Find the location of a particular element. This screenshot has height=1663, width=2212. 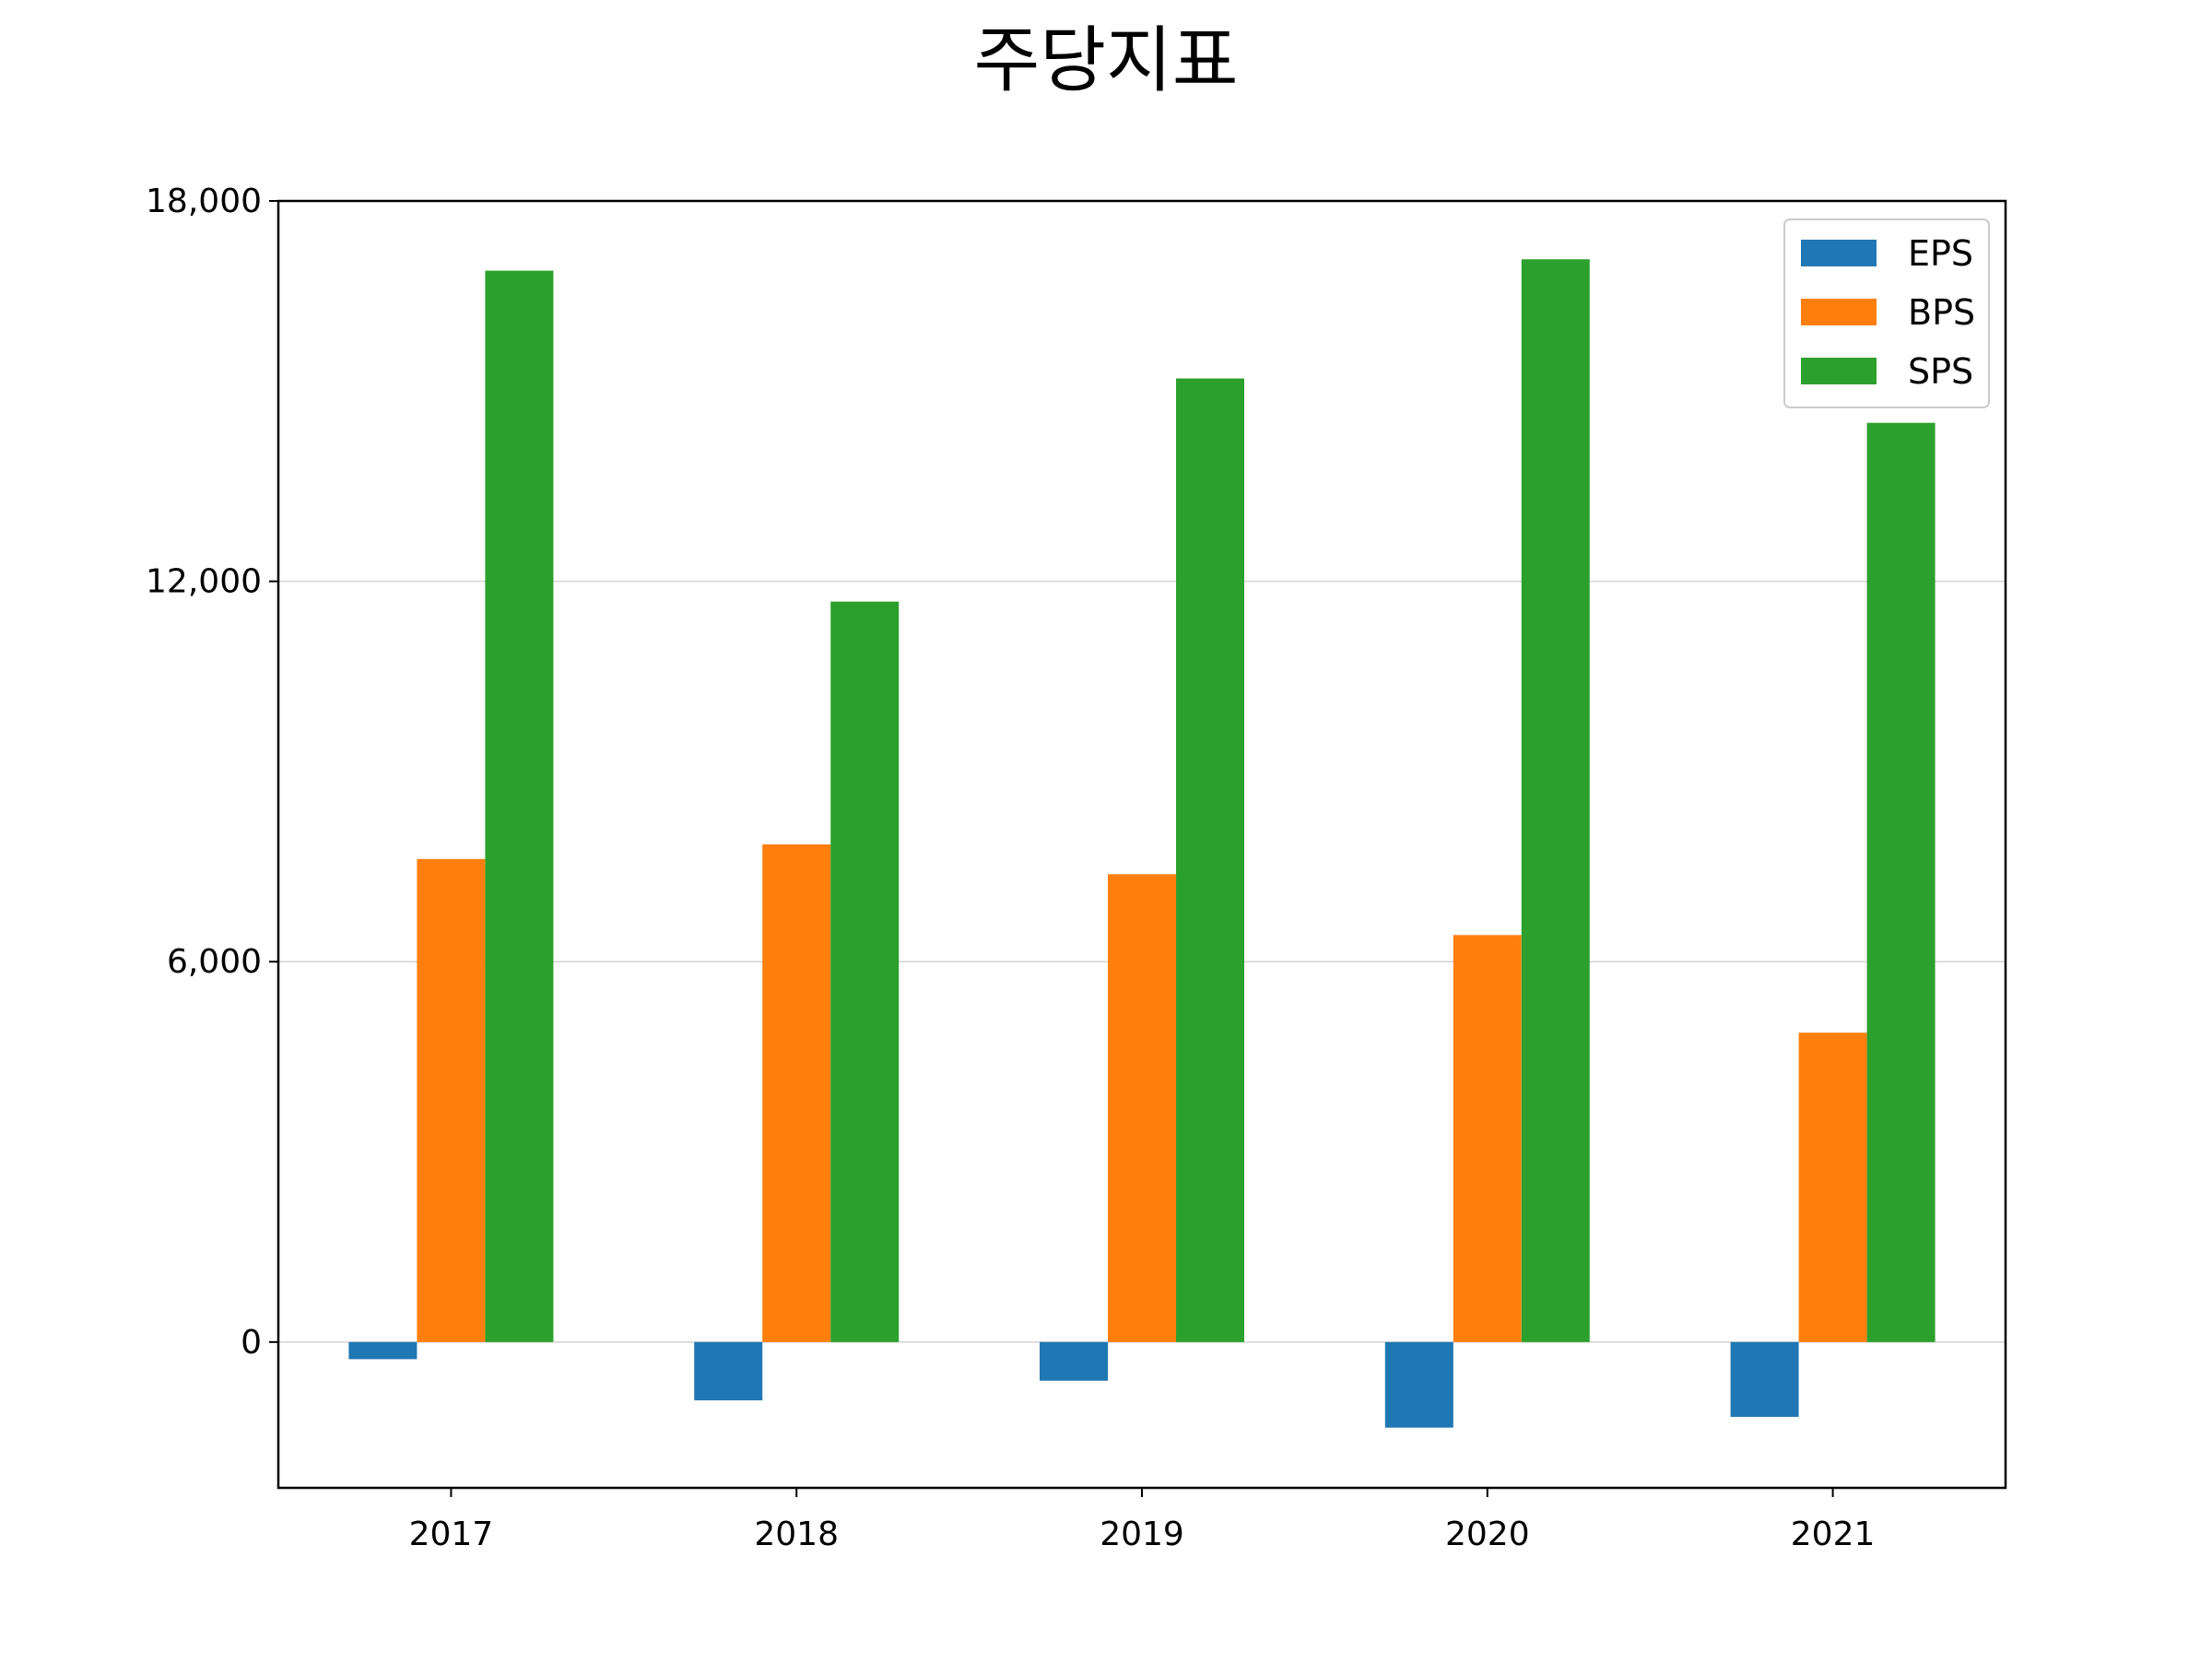

x-tick-label-2019: 2019 is located at coordinates (1142, 1534).